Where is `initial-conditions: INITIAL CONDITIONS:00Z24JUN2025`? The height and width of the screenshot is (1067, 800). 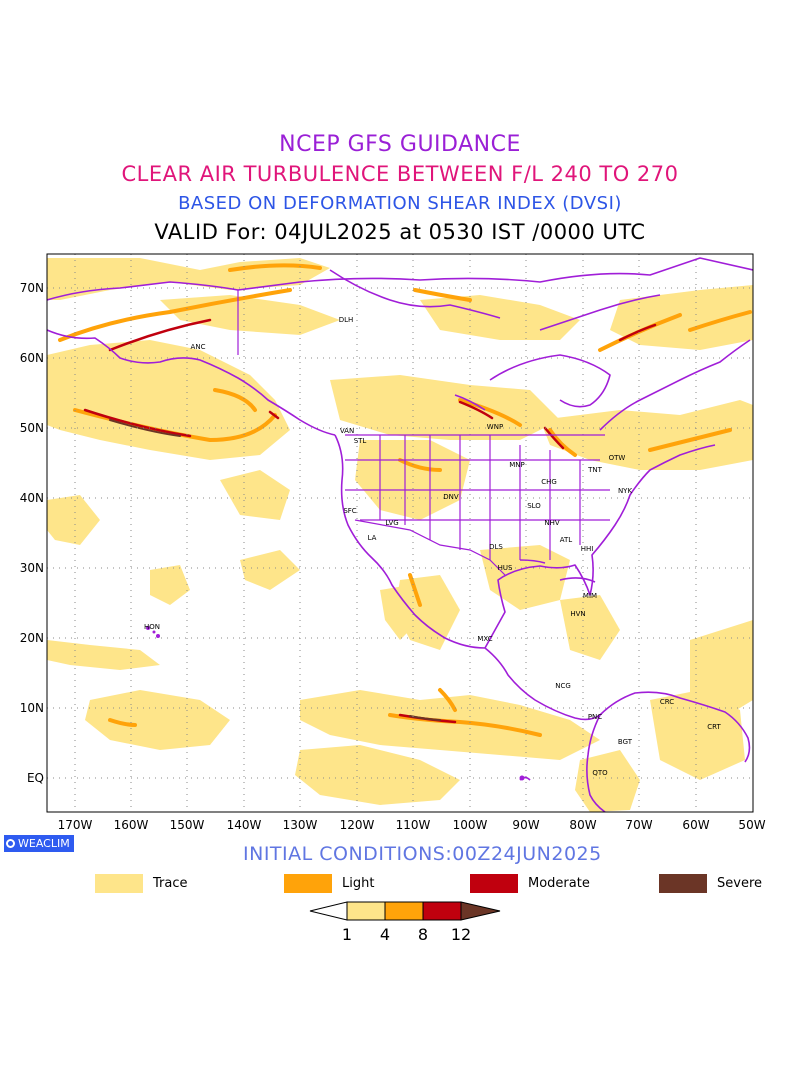 initial-conditions: INITIAL CONDITIONS:00Z24JUN2025 is located at coordinates (422, 854).